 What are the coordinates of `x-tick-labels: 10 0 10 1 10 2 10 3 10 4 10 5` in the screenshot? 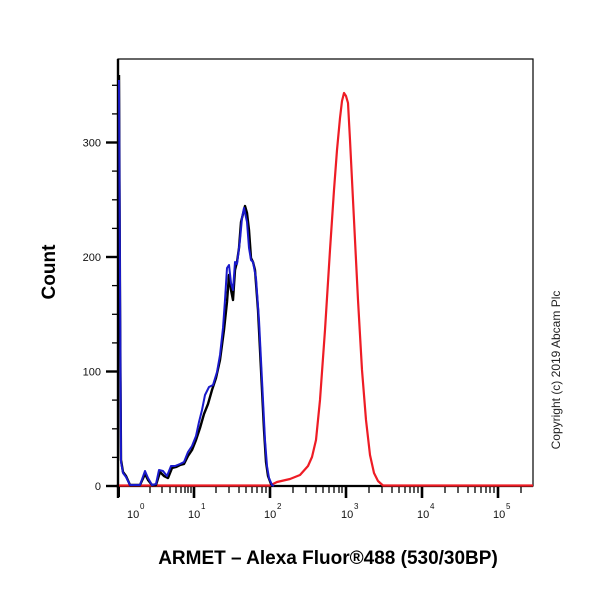 It's located at (319, 511).